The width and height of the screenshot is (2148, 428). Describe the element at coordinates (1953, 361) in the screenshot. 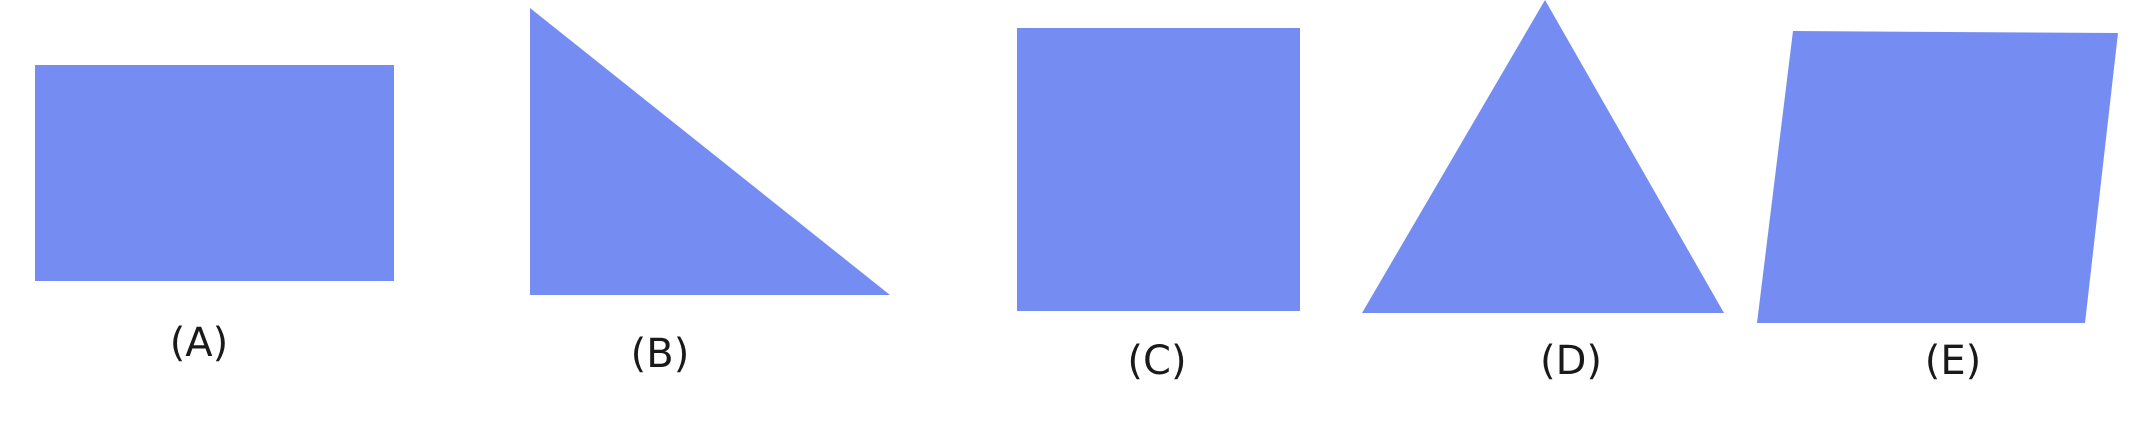

I see `label-e: (E)` at that location.